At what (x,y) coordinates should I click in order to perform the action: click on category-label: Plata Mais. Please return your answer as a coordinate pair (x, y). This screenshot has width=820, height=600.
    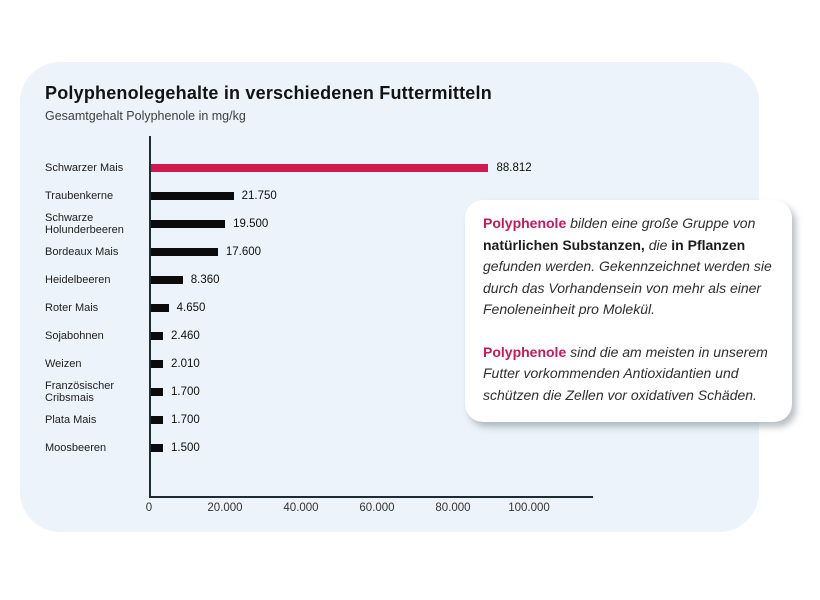
    Looking at the image, I should click on (71, 419).